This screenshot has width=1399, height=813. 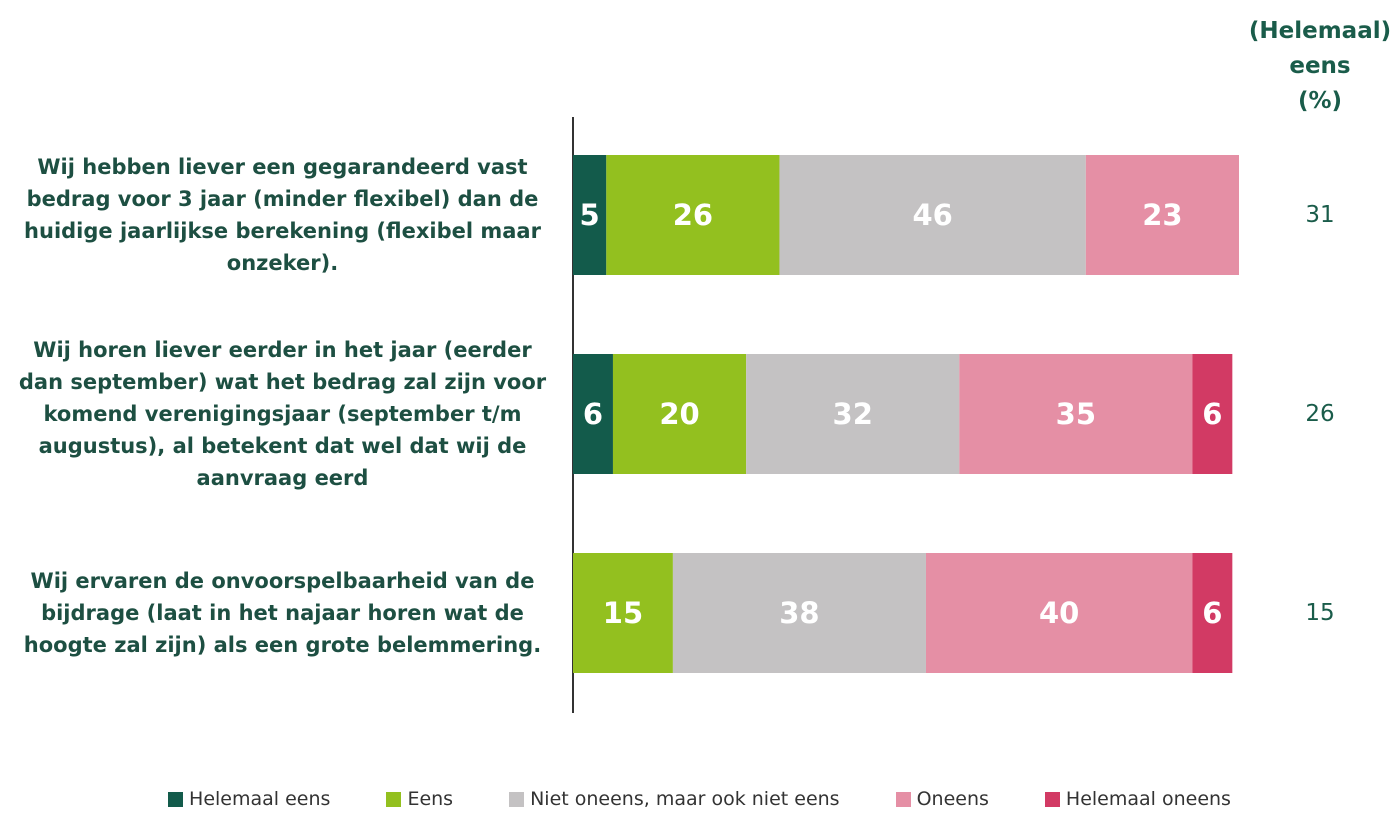 I want to click on total-label: 15, so click(x=1319, y=613).